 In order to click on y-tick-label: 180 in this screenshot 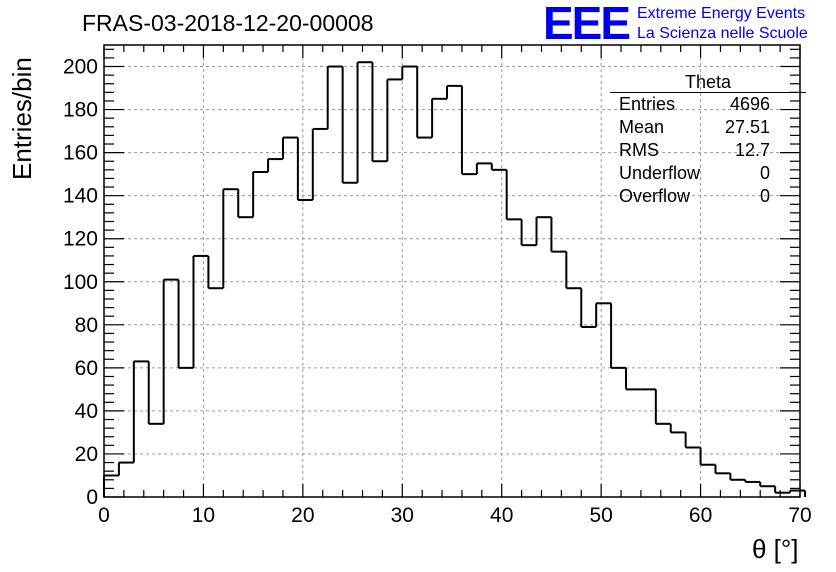, I will do `click(80, 110)`.